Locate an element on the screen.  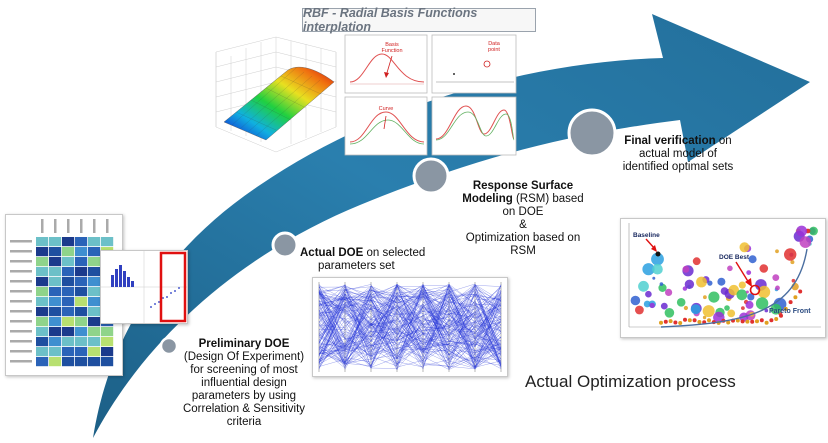
pareto-front-curve is located at coordinates (734, 288).